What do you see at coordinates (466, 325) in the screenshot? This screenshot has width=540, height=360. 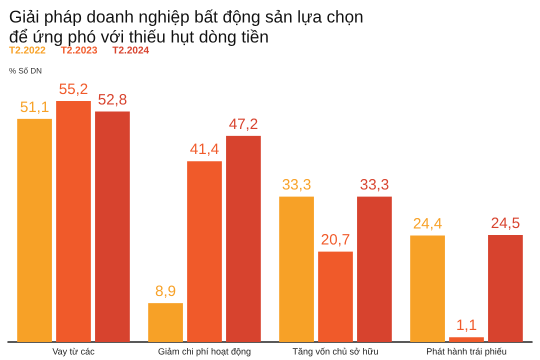 I see `data-label: 1,1` at bounding box center [466, 325].